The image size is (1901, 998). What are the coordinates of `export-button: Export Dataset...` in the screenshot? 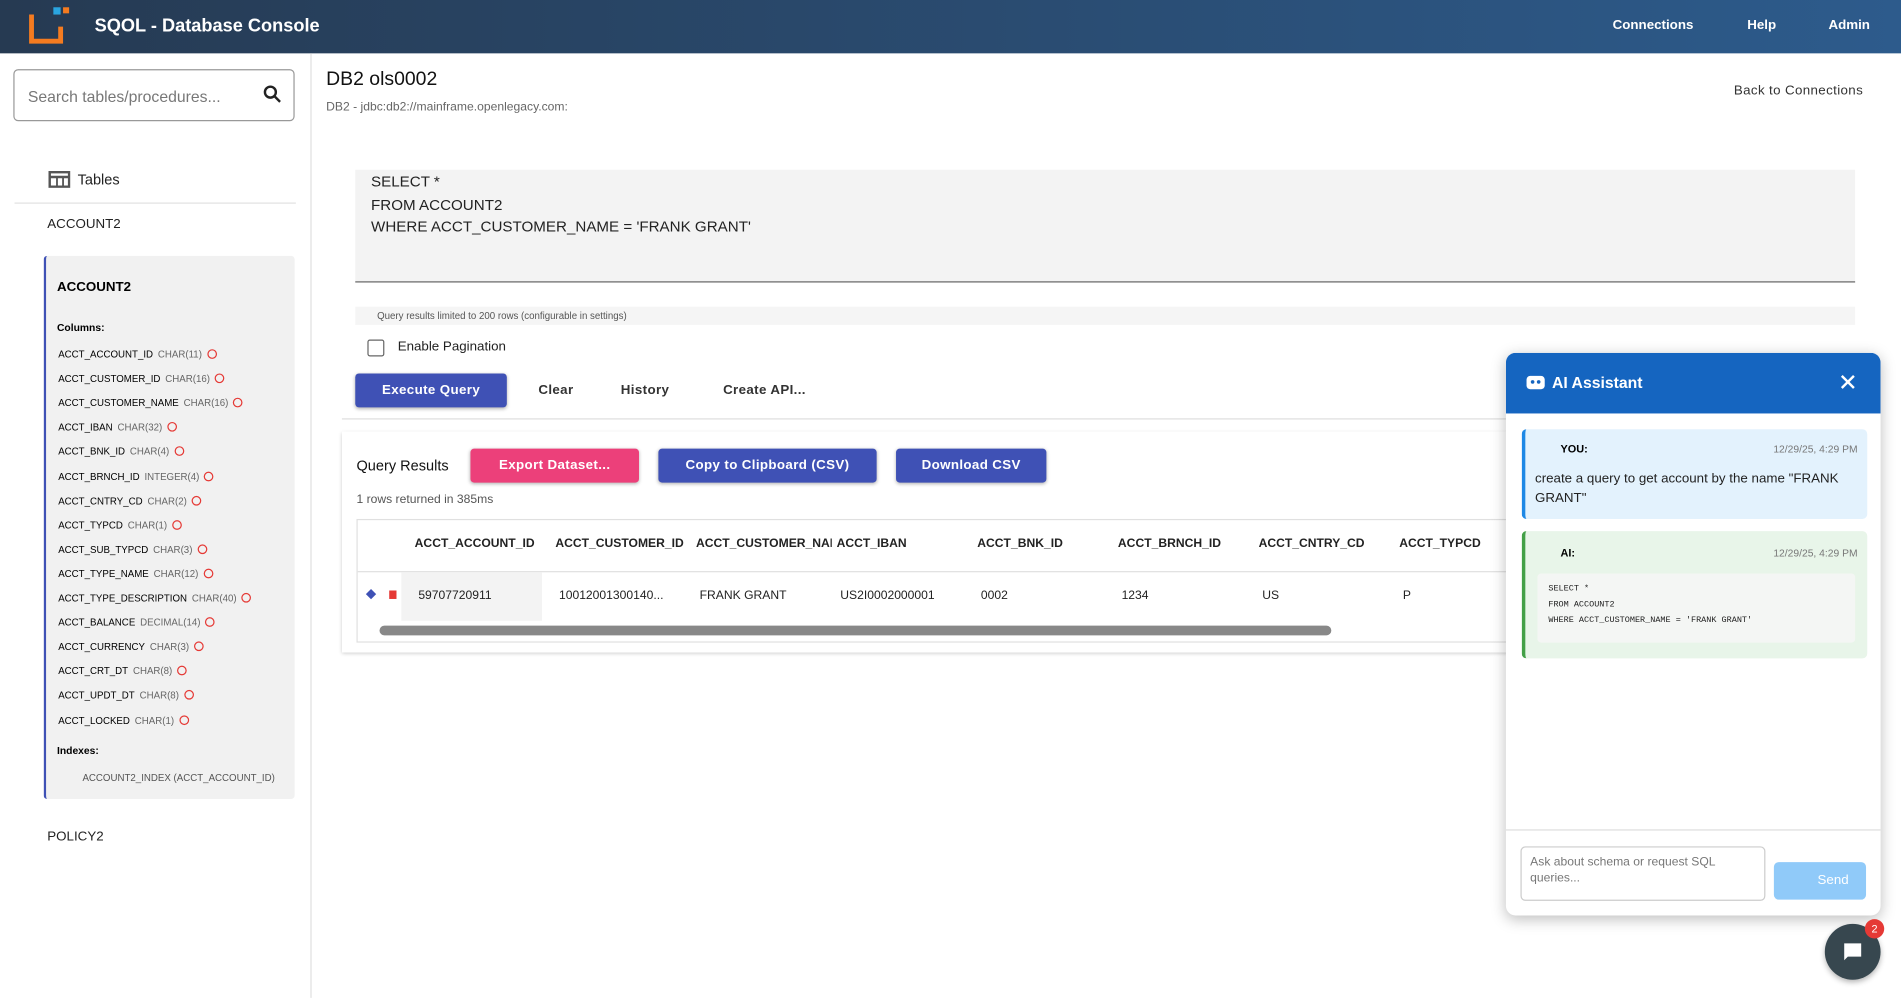 It's located at (554, 465).